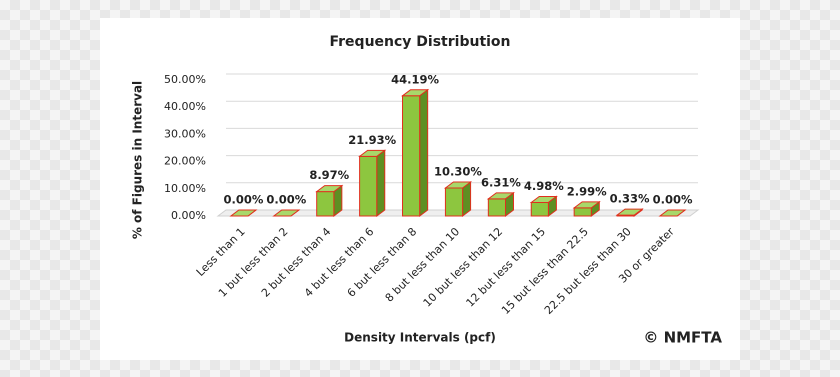  I want to click on annotation: © NMFTA, so click(682, 338).